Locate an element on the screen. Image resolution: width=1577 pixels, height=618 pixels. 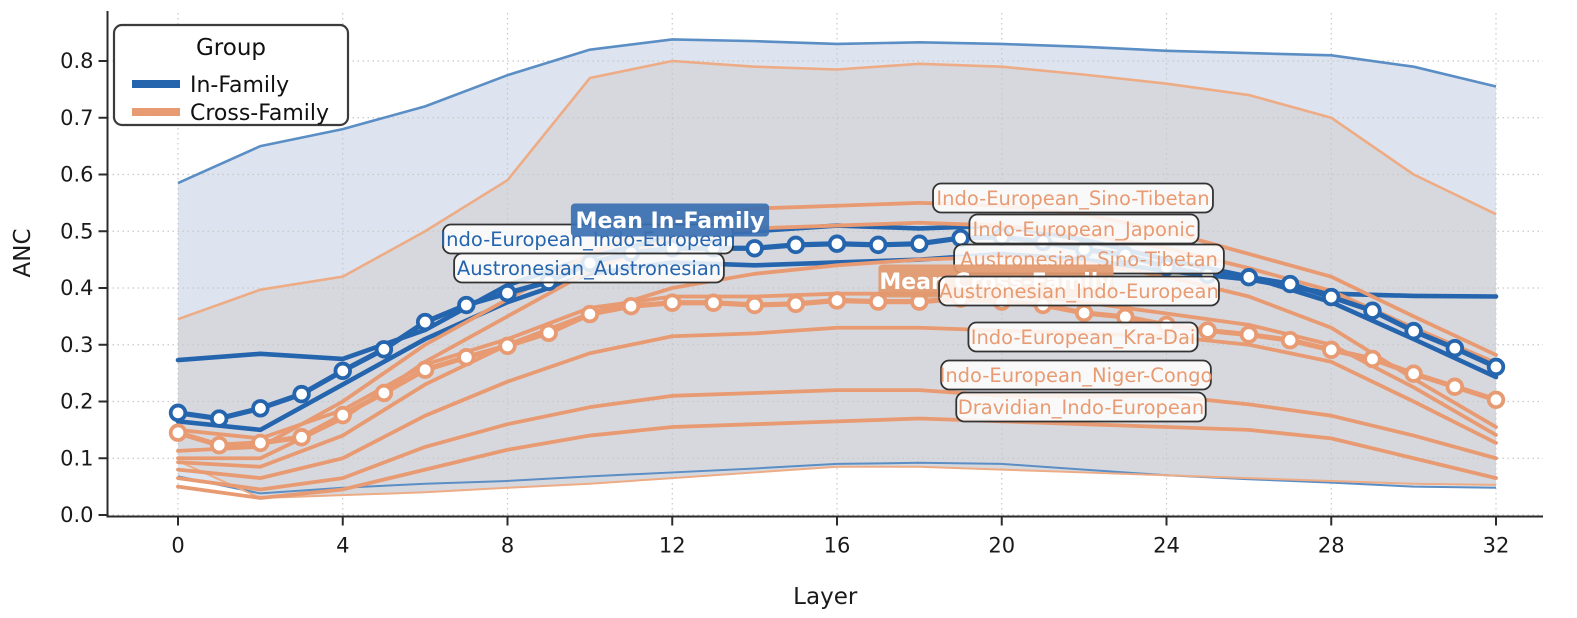
y-tick-label: 0.8 is located at coordinates (76, 61).